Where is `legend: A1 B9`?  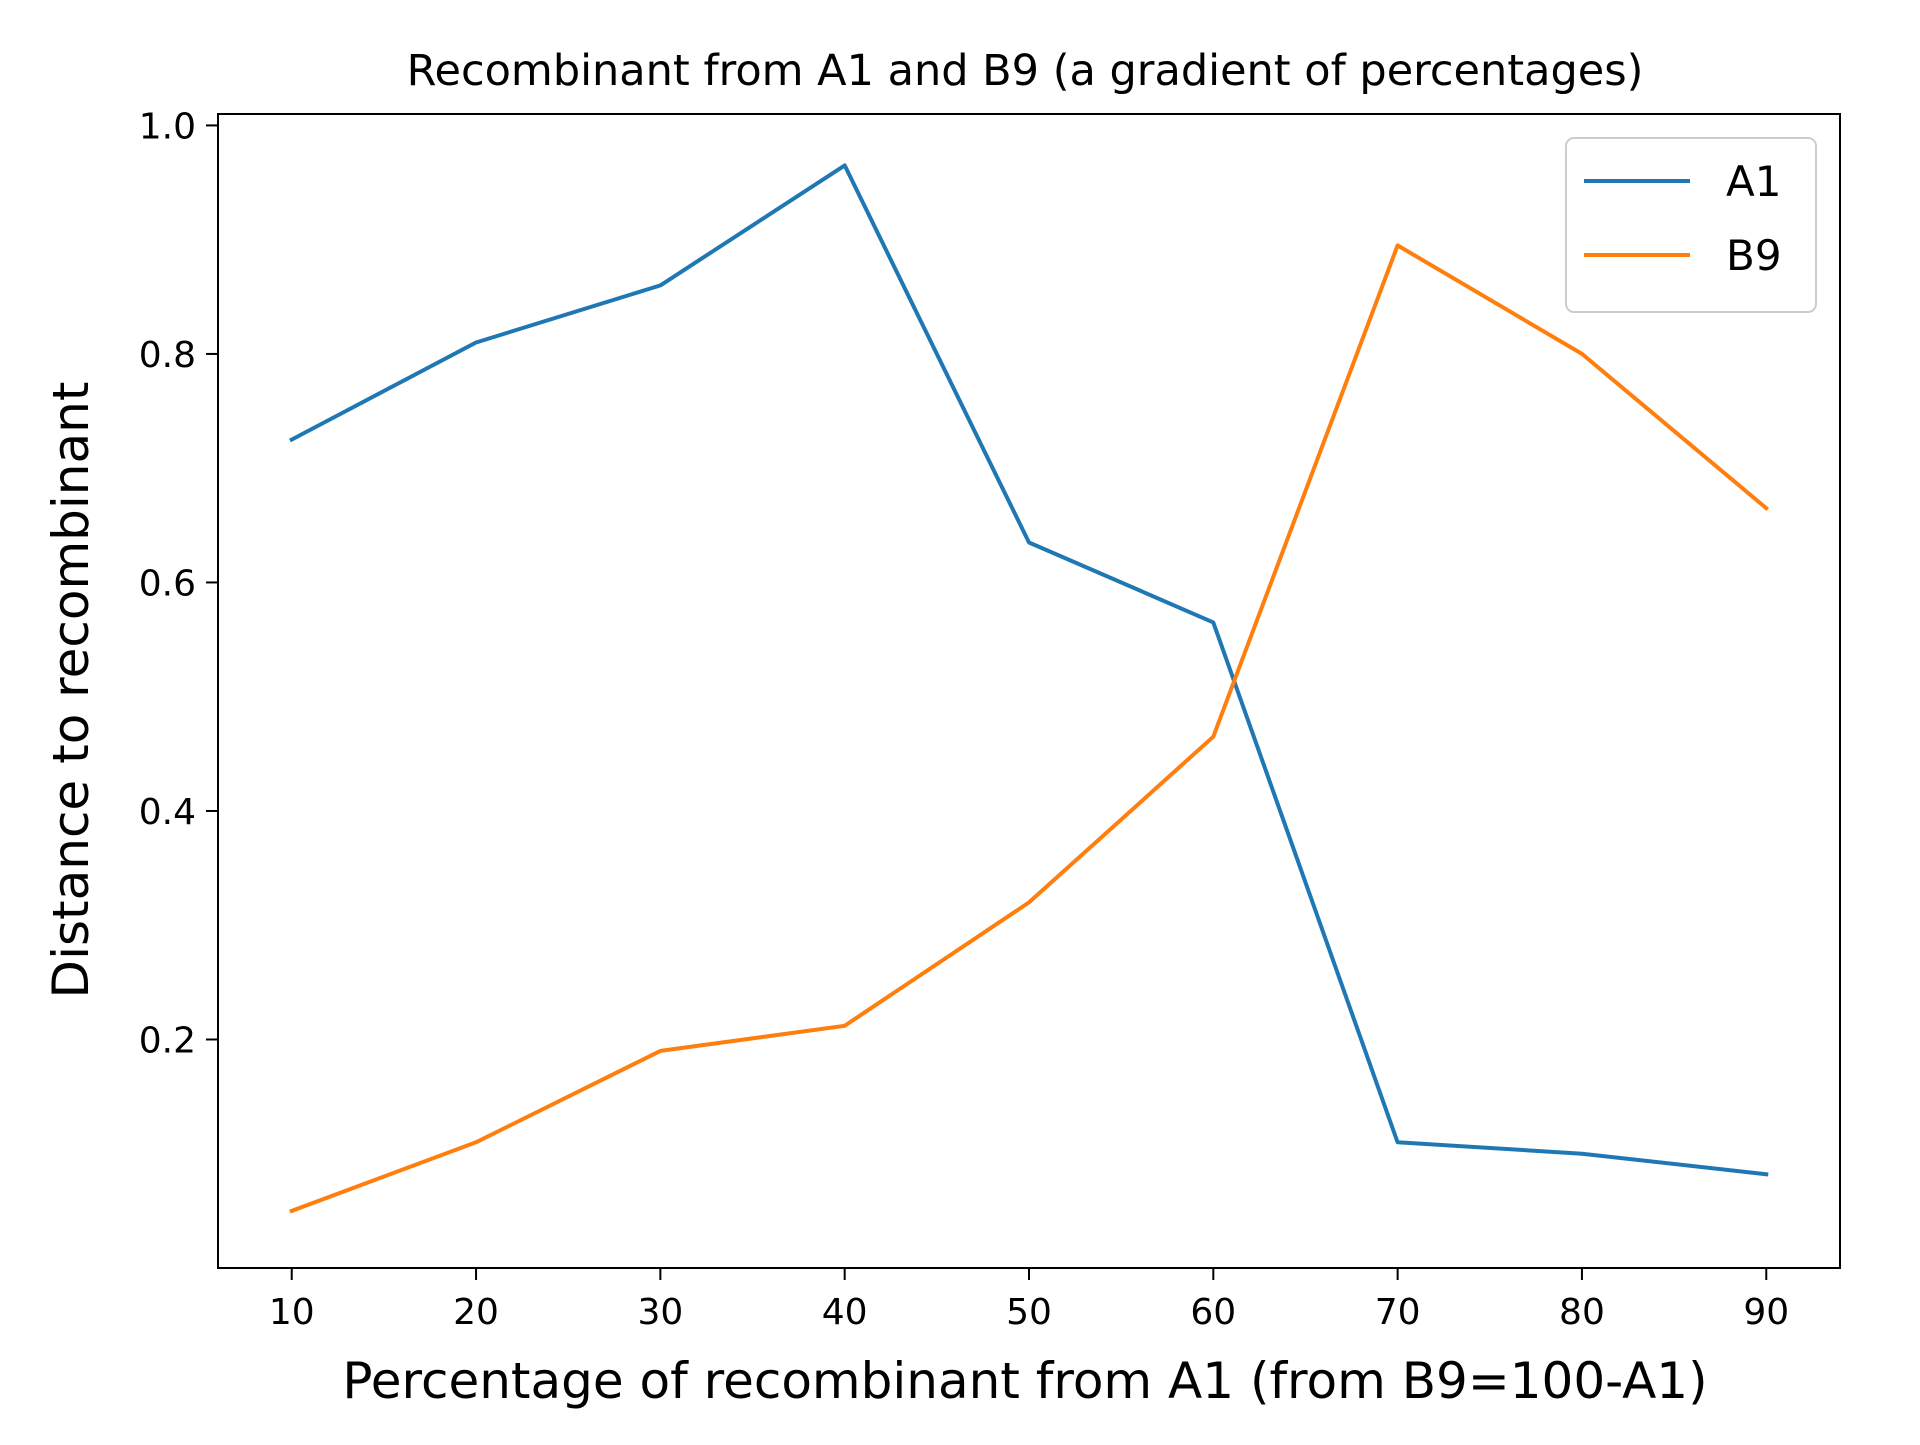 legend: A1 B9 is located at coordinates (1691, 225).